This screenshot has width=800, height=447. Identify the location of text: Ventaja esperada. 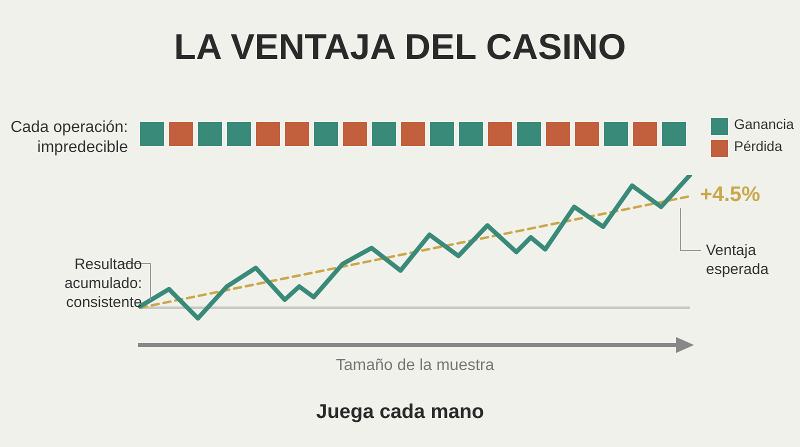
(738, 261).